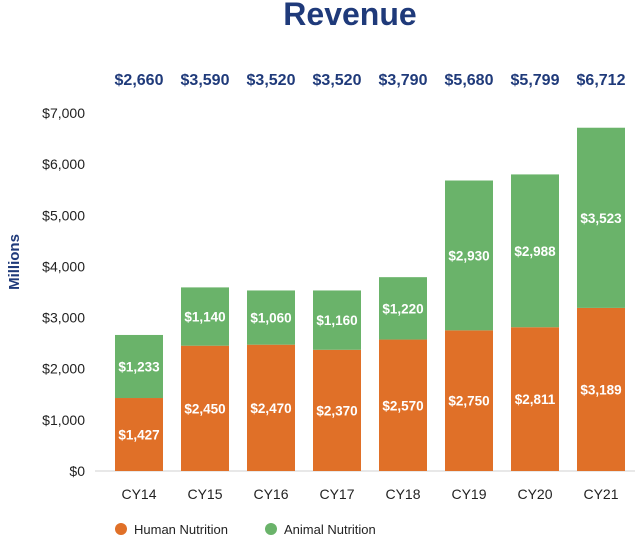  What do you see at coordinates (63, 164) in the screenshot?
I see `y-tick-label: $6,000` at bounding box center [63, 164].